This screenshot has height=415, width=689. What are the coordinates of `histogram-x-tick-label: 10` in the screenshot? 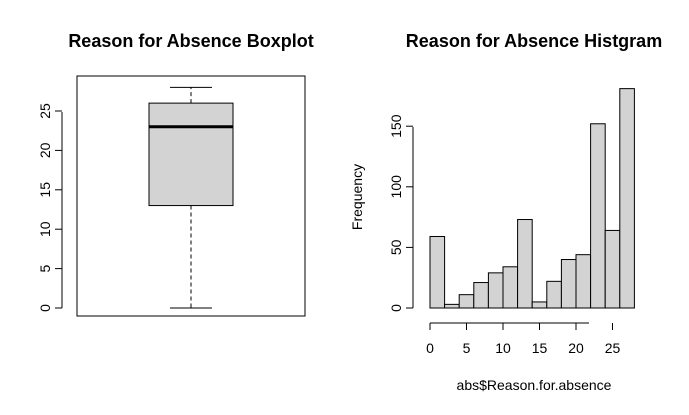 It's located at (503, 348).